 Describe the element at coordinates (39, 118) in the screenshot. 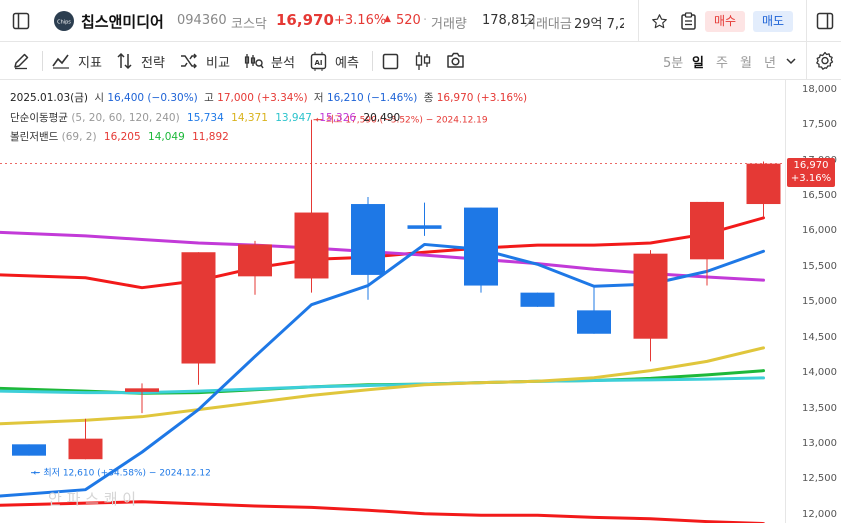

I see `ma-label: 단순이동평균` at that location.